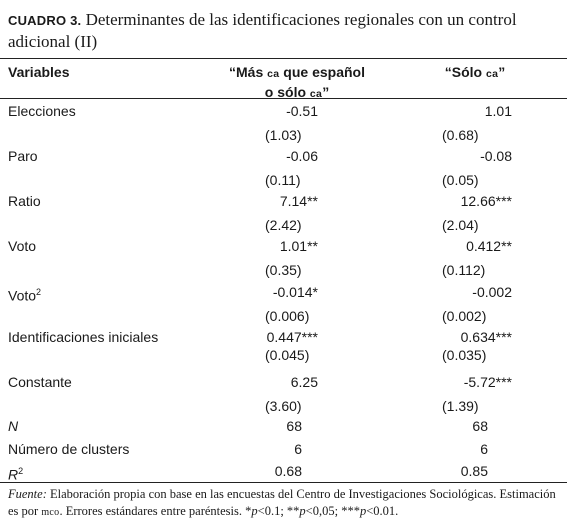 This screenshot has width=567, height=532. I want to click on coef-col2: 0.634***, so click(486, 337).